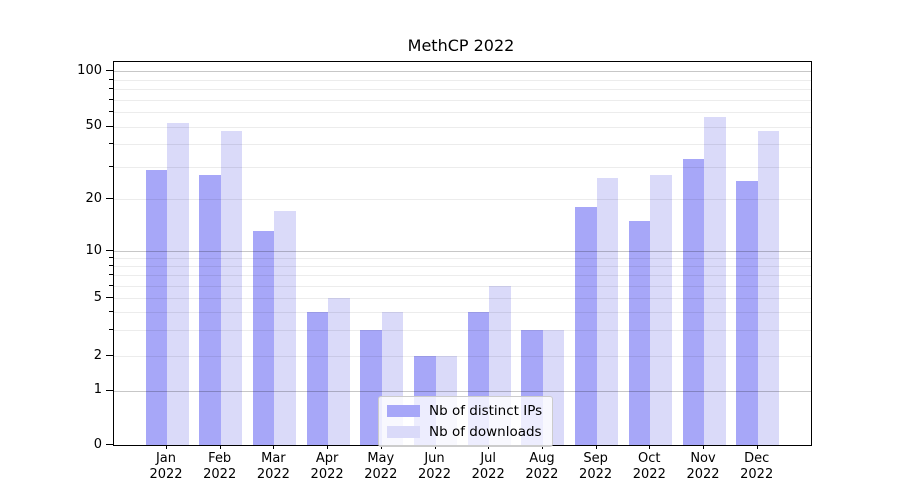 The height and width of the screenshot is (500, 900). What do you see at coordinates (97, 355) in the screenshot?
I see `y-tick-label: 2` at bounding box center [97, 355].